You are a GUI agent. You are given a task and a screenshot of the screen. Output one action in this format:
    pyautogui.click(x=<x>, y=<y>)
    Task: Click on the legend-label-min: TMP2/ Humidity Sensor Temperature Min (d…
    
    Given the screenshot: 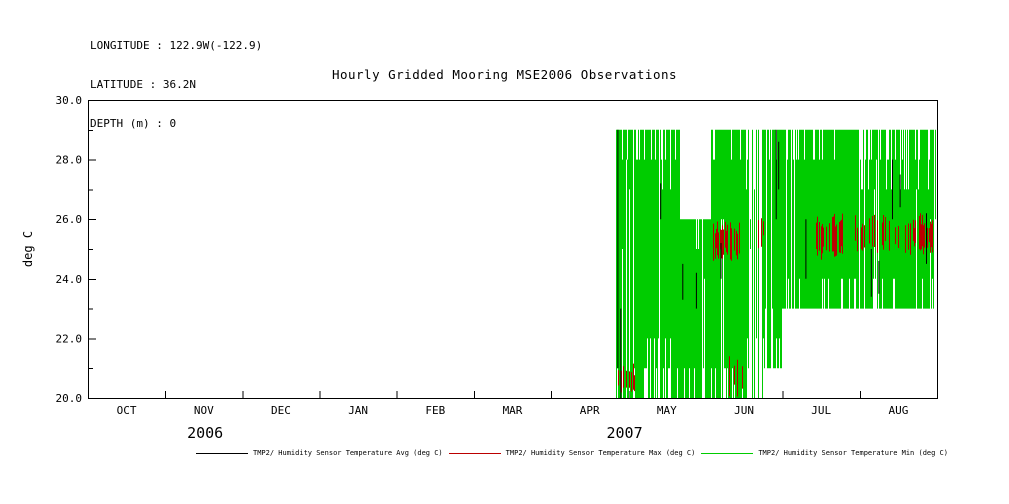 What is the action you would take?
    pyautogui.click(x=853, y=453)
    